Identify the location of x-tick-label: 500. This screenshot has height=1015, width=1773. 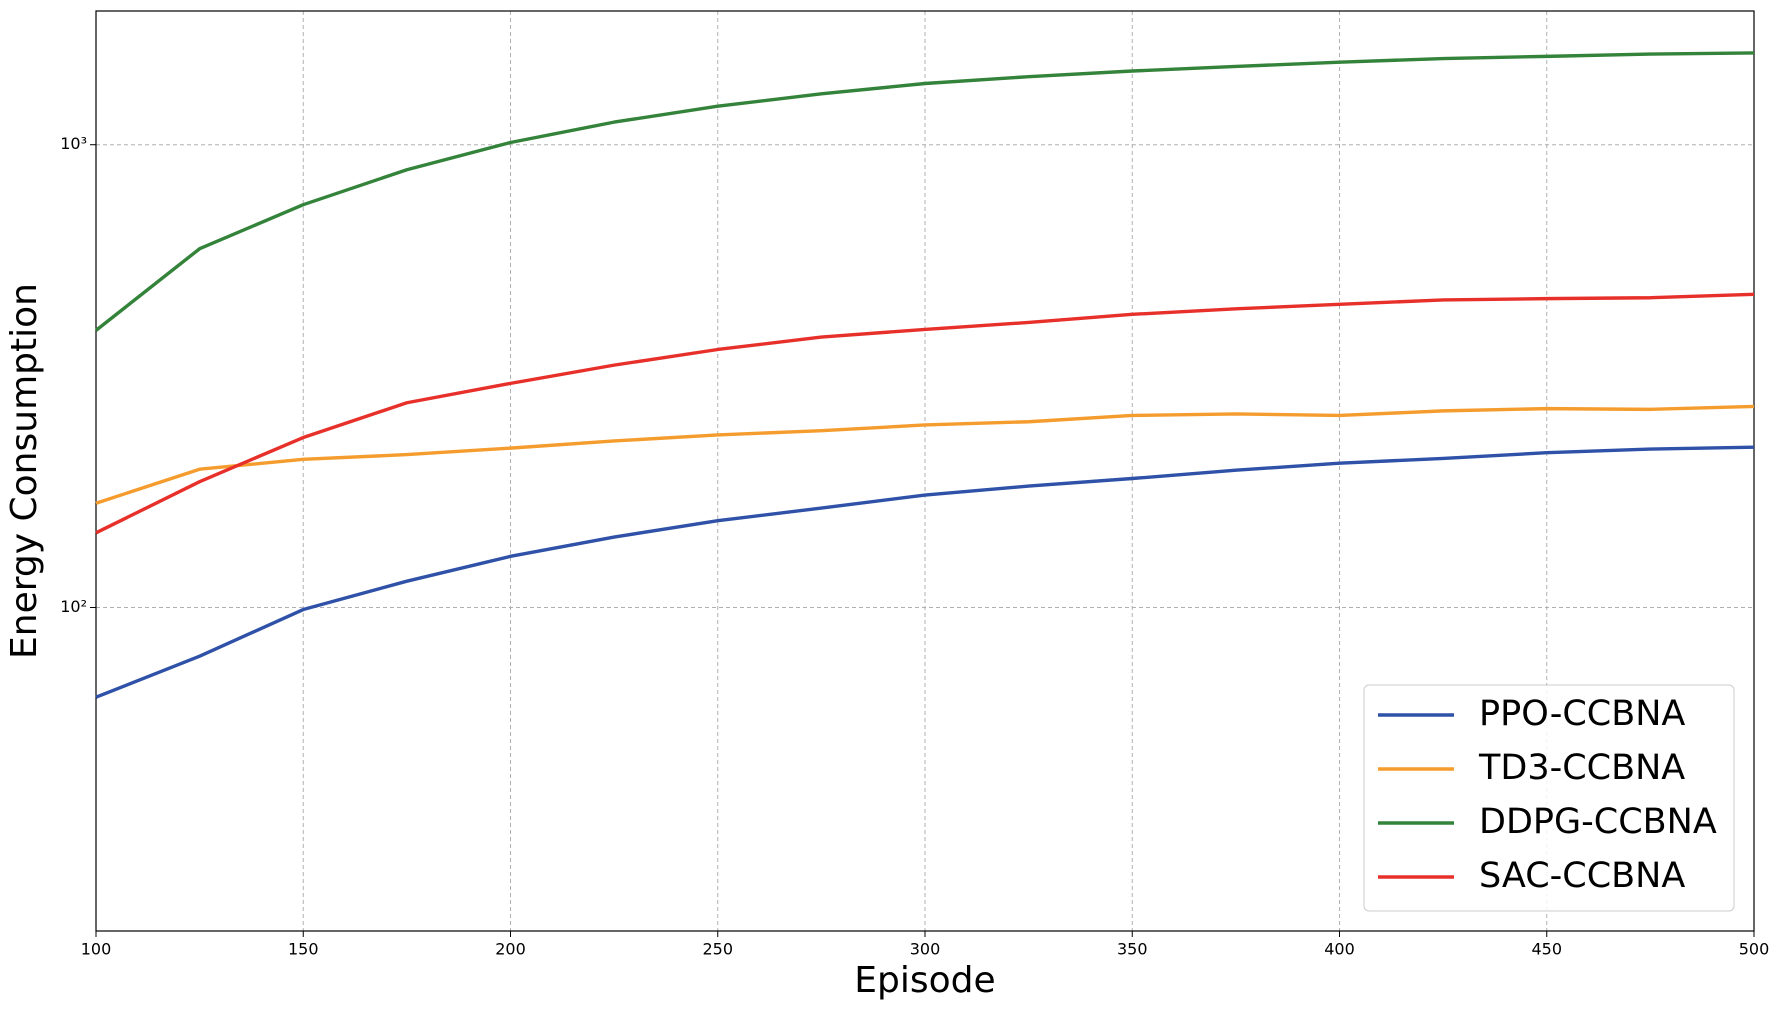
(1754, 949).